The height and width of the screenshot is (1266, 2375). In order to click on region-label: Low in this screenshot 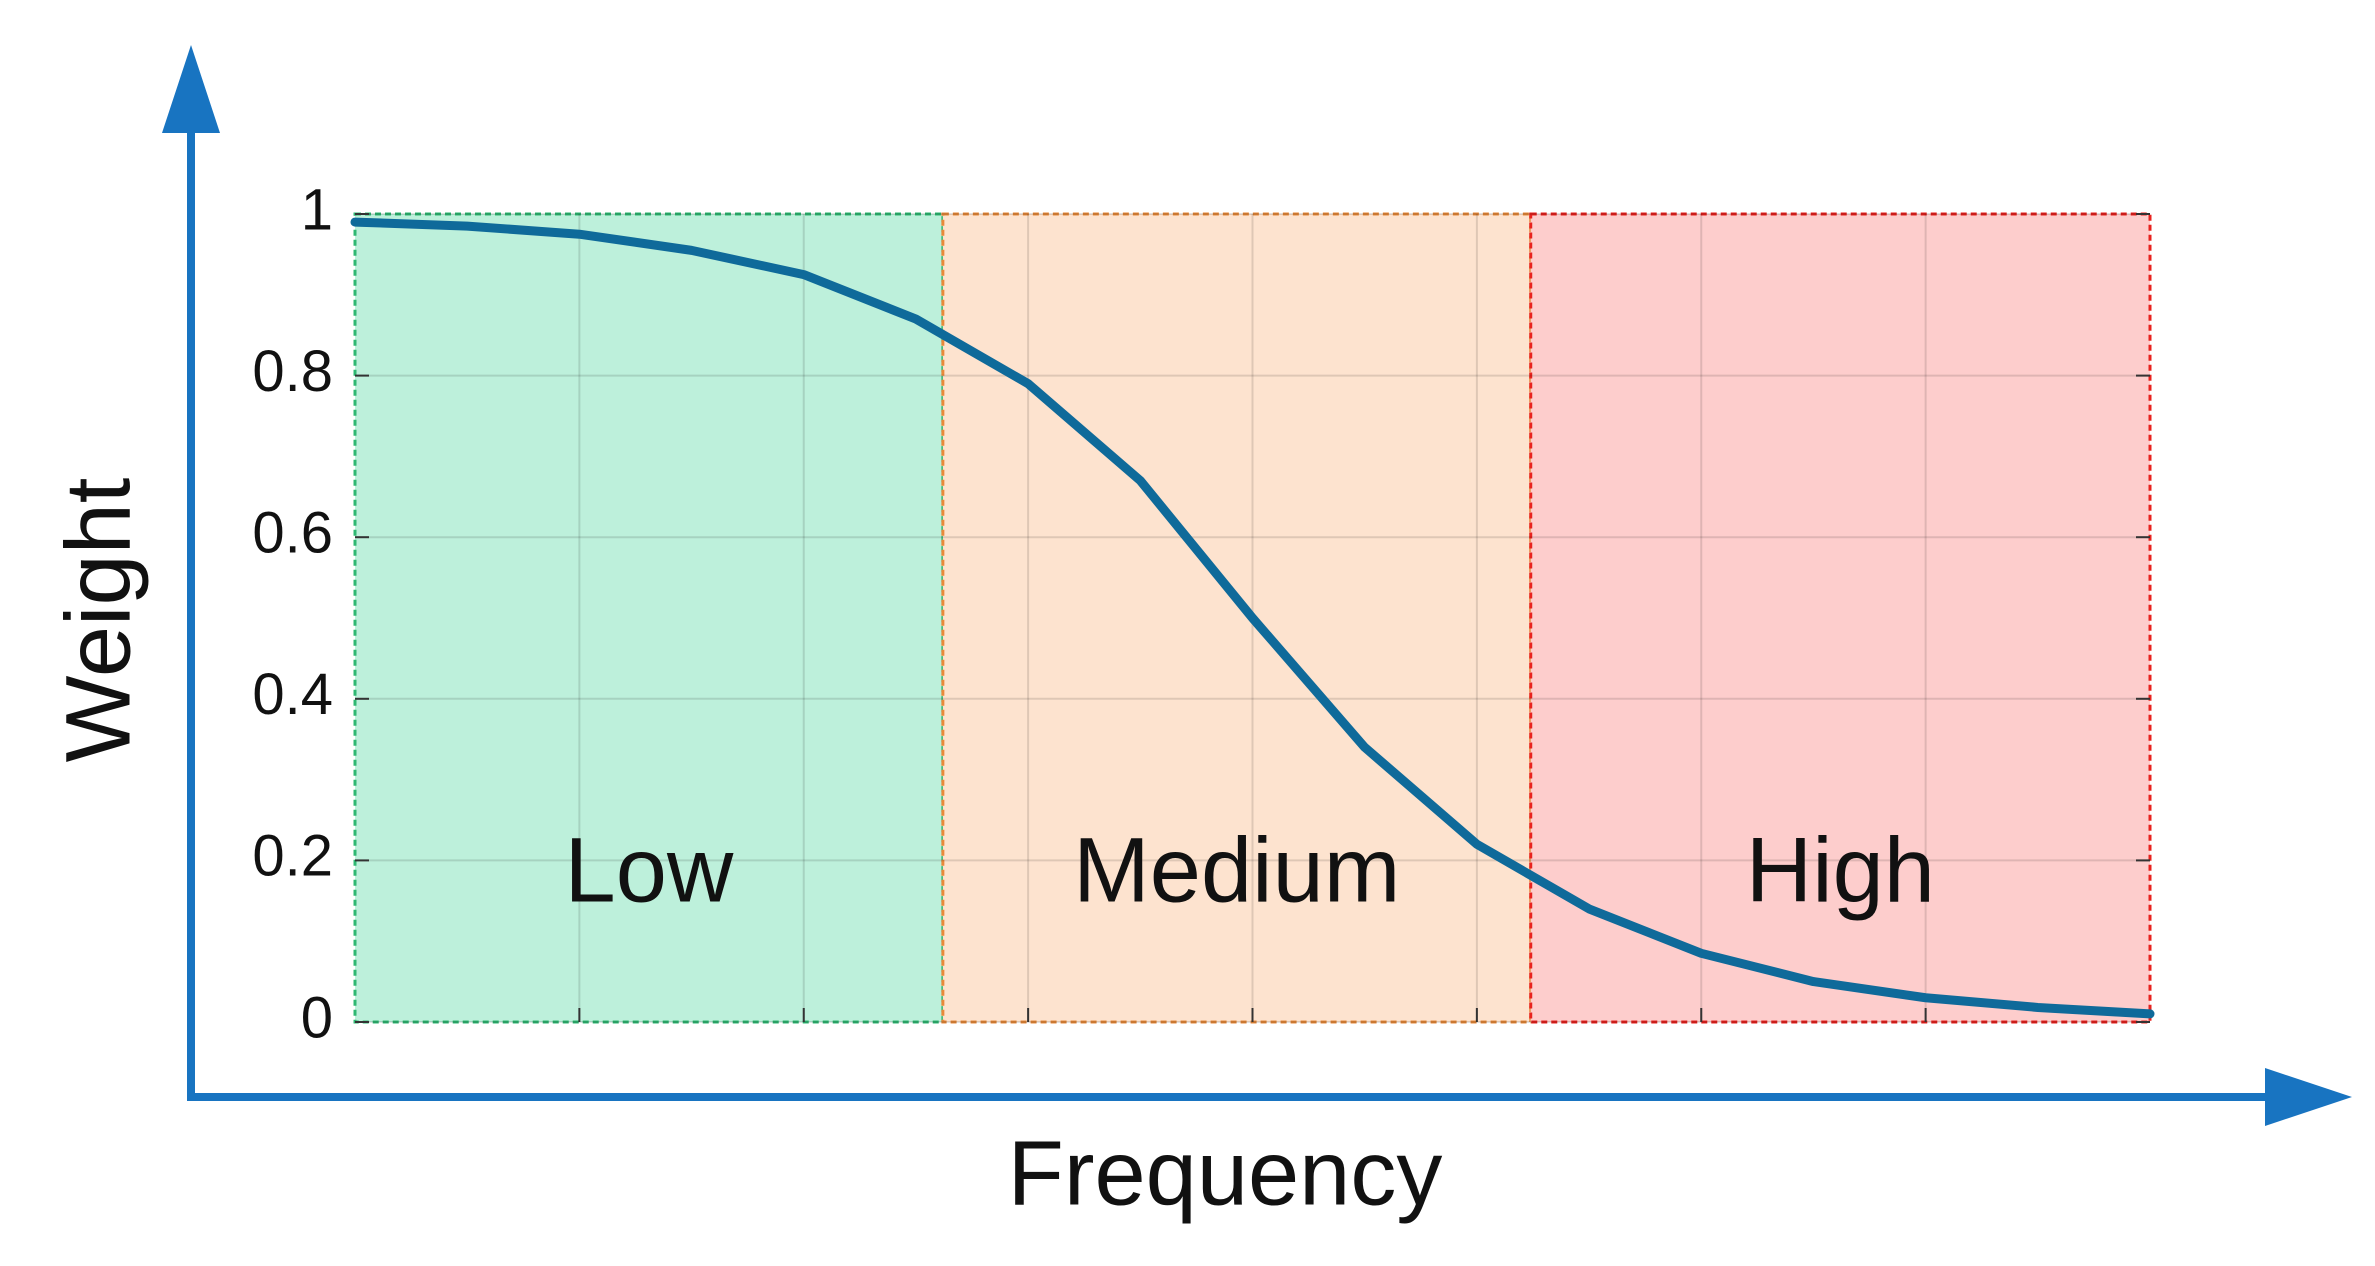, I will do `click(649, 870)`.